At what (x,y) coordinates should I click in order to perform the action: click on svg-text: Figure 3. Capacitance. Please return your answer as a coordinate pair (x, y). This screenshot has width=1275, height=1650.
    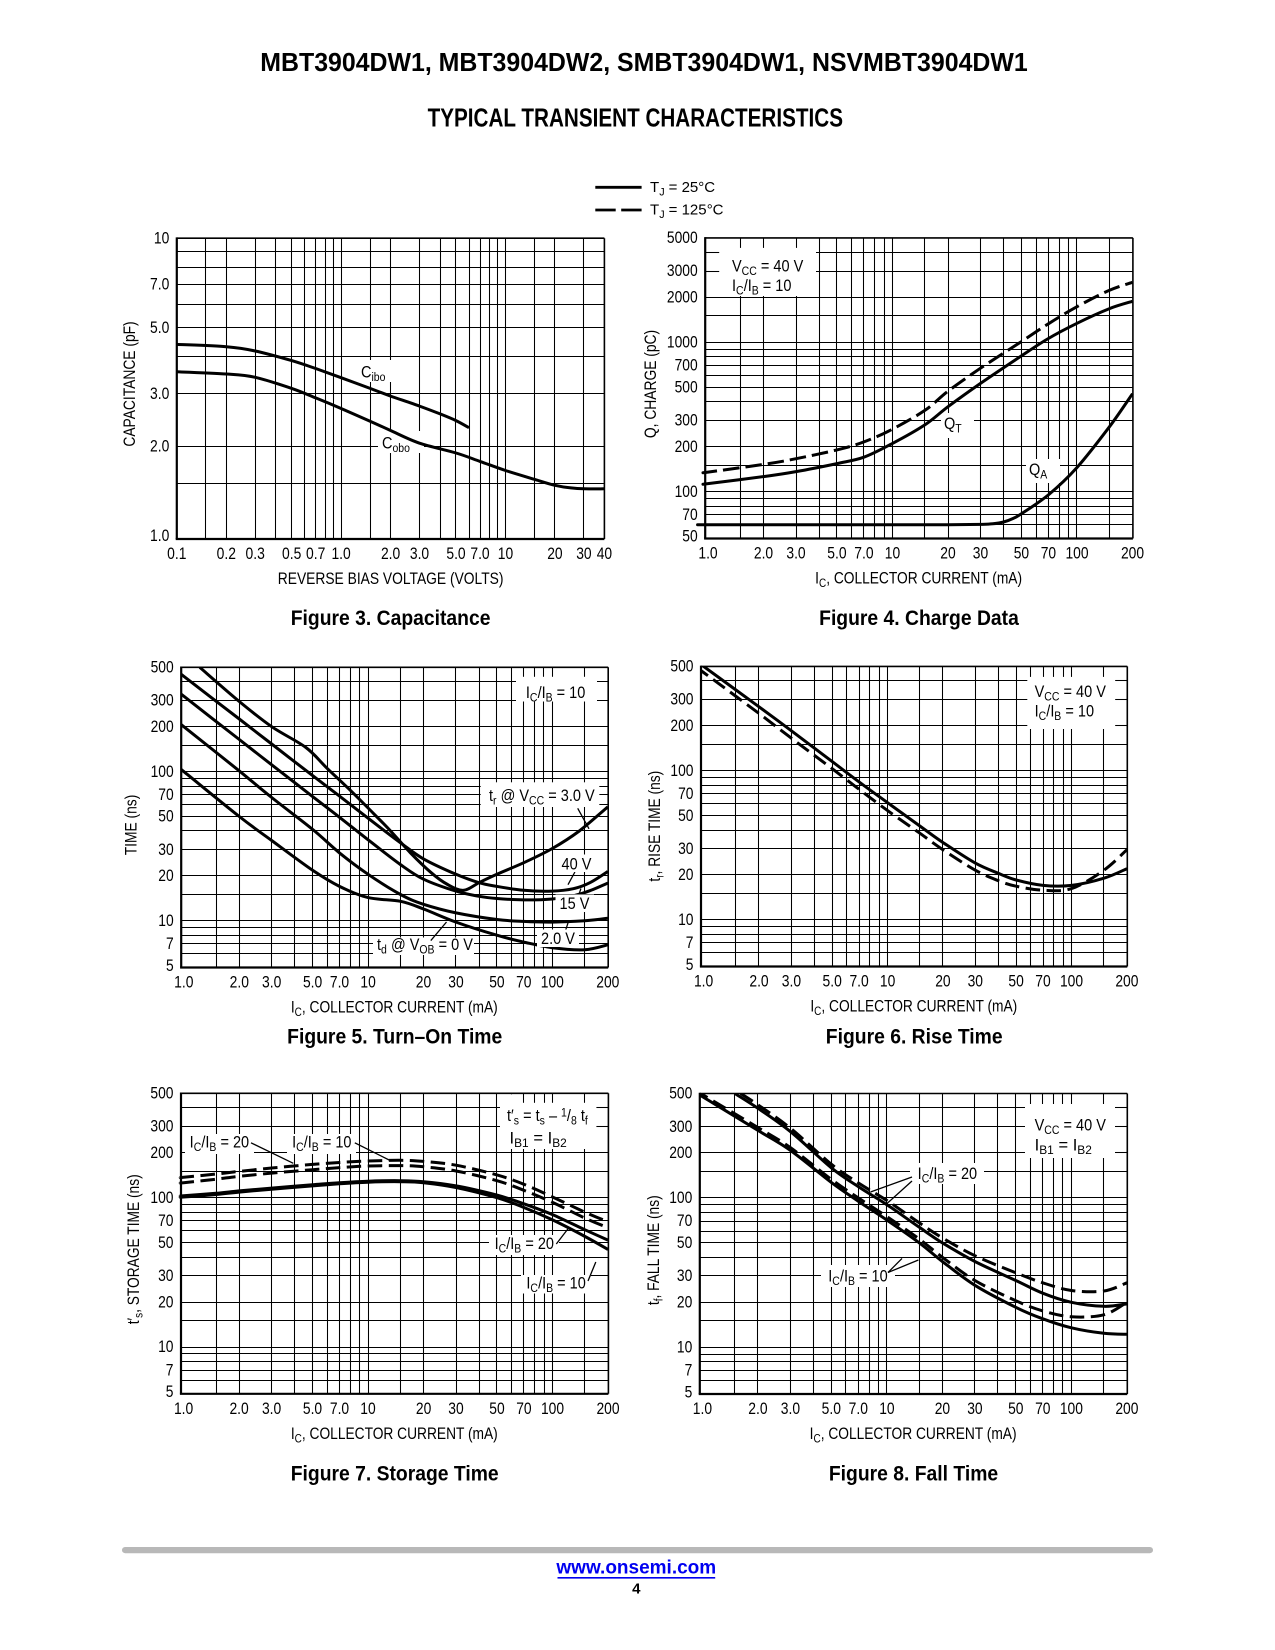
    Looking at the image, I should click on (391, 618).